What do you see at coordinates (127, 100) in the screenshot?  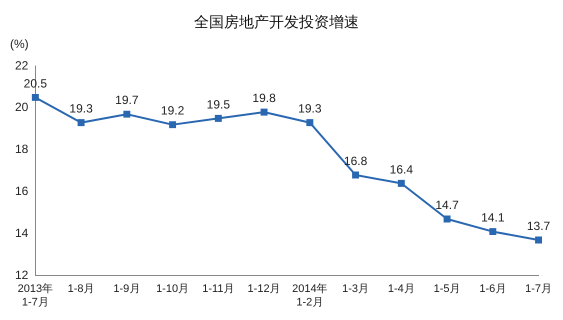 I see `data-label: 19.7` at bounding box center [127, 100].